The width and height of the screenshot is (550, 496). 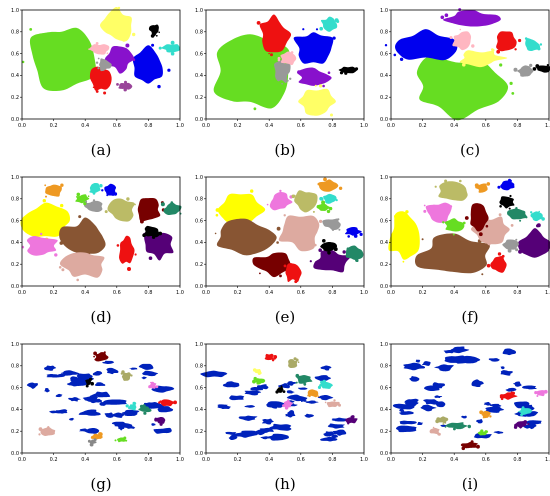 I want to click on x-tick-label: 0.8, so click(x=148, y=126).